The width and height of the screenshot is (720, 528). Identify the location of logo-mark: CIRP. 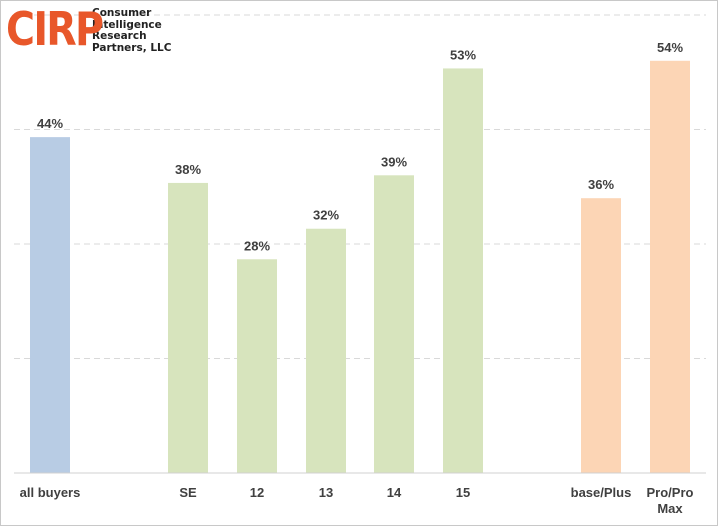
(55, 29).